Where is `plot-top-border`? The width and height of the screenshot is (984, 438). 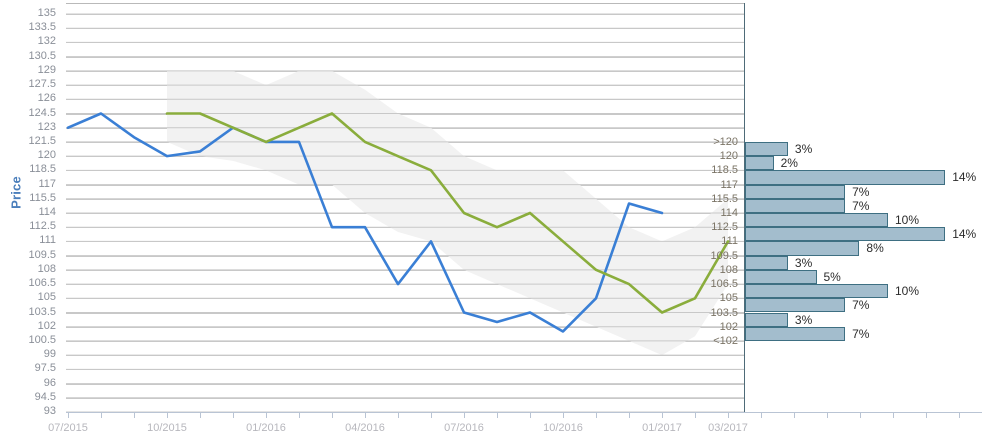 plot-top-border is located at coordinates (405, 3).